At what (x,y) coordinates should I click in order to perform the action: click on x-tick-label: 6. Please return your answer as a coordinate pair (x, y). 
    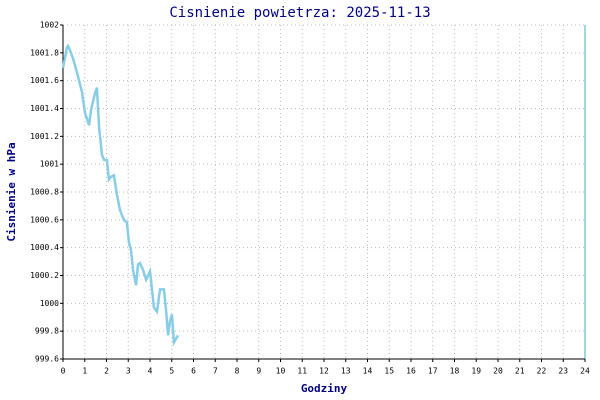
    Looking at the image, I should click on (193, 371).